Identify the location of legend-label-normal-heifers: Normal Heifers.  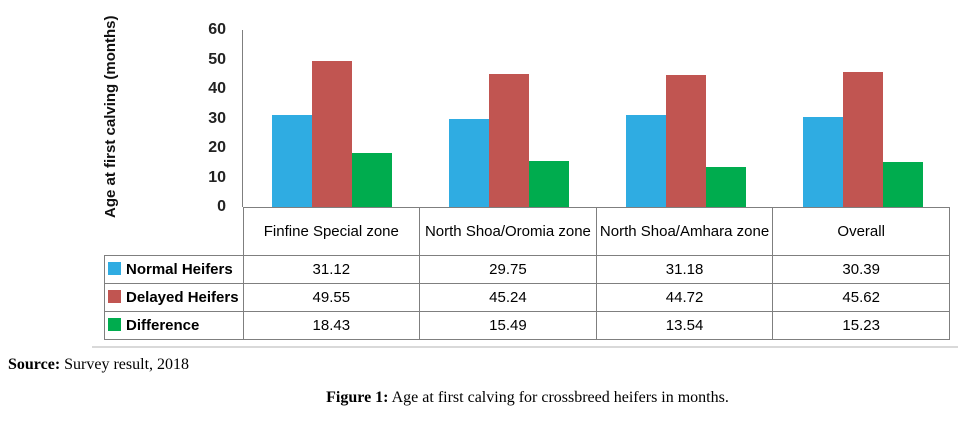
(179, 269).